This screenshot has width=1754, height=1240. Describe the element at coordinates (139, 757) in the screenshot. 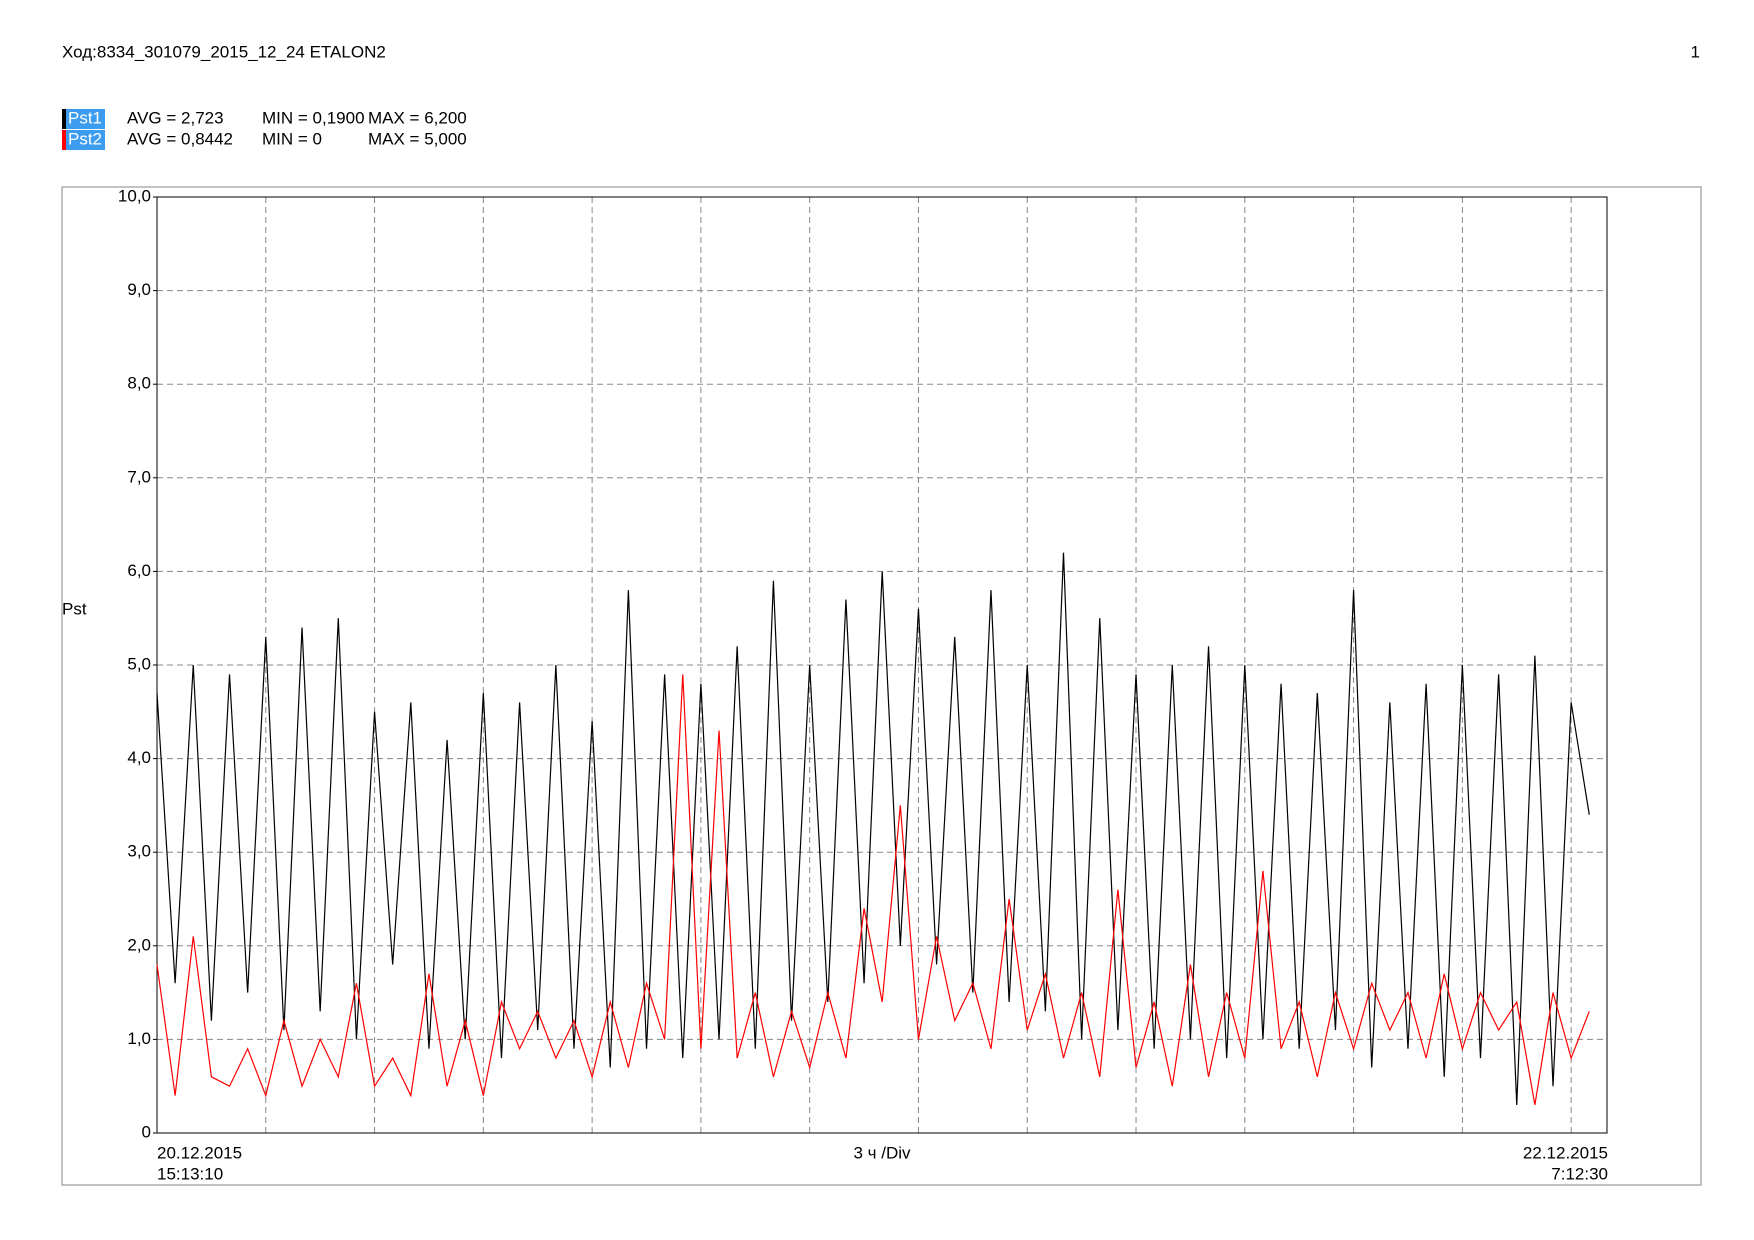

I see `y-tick-label: 4,0` at that location.